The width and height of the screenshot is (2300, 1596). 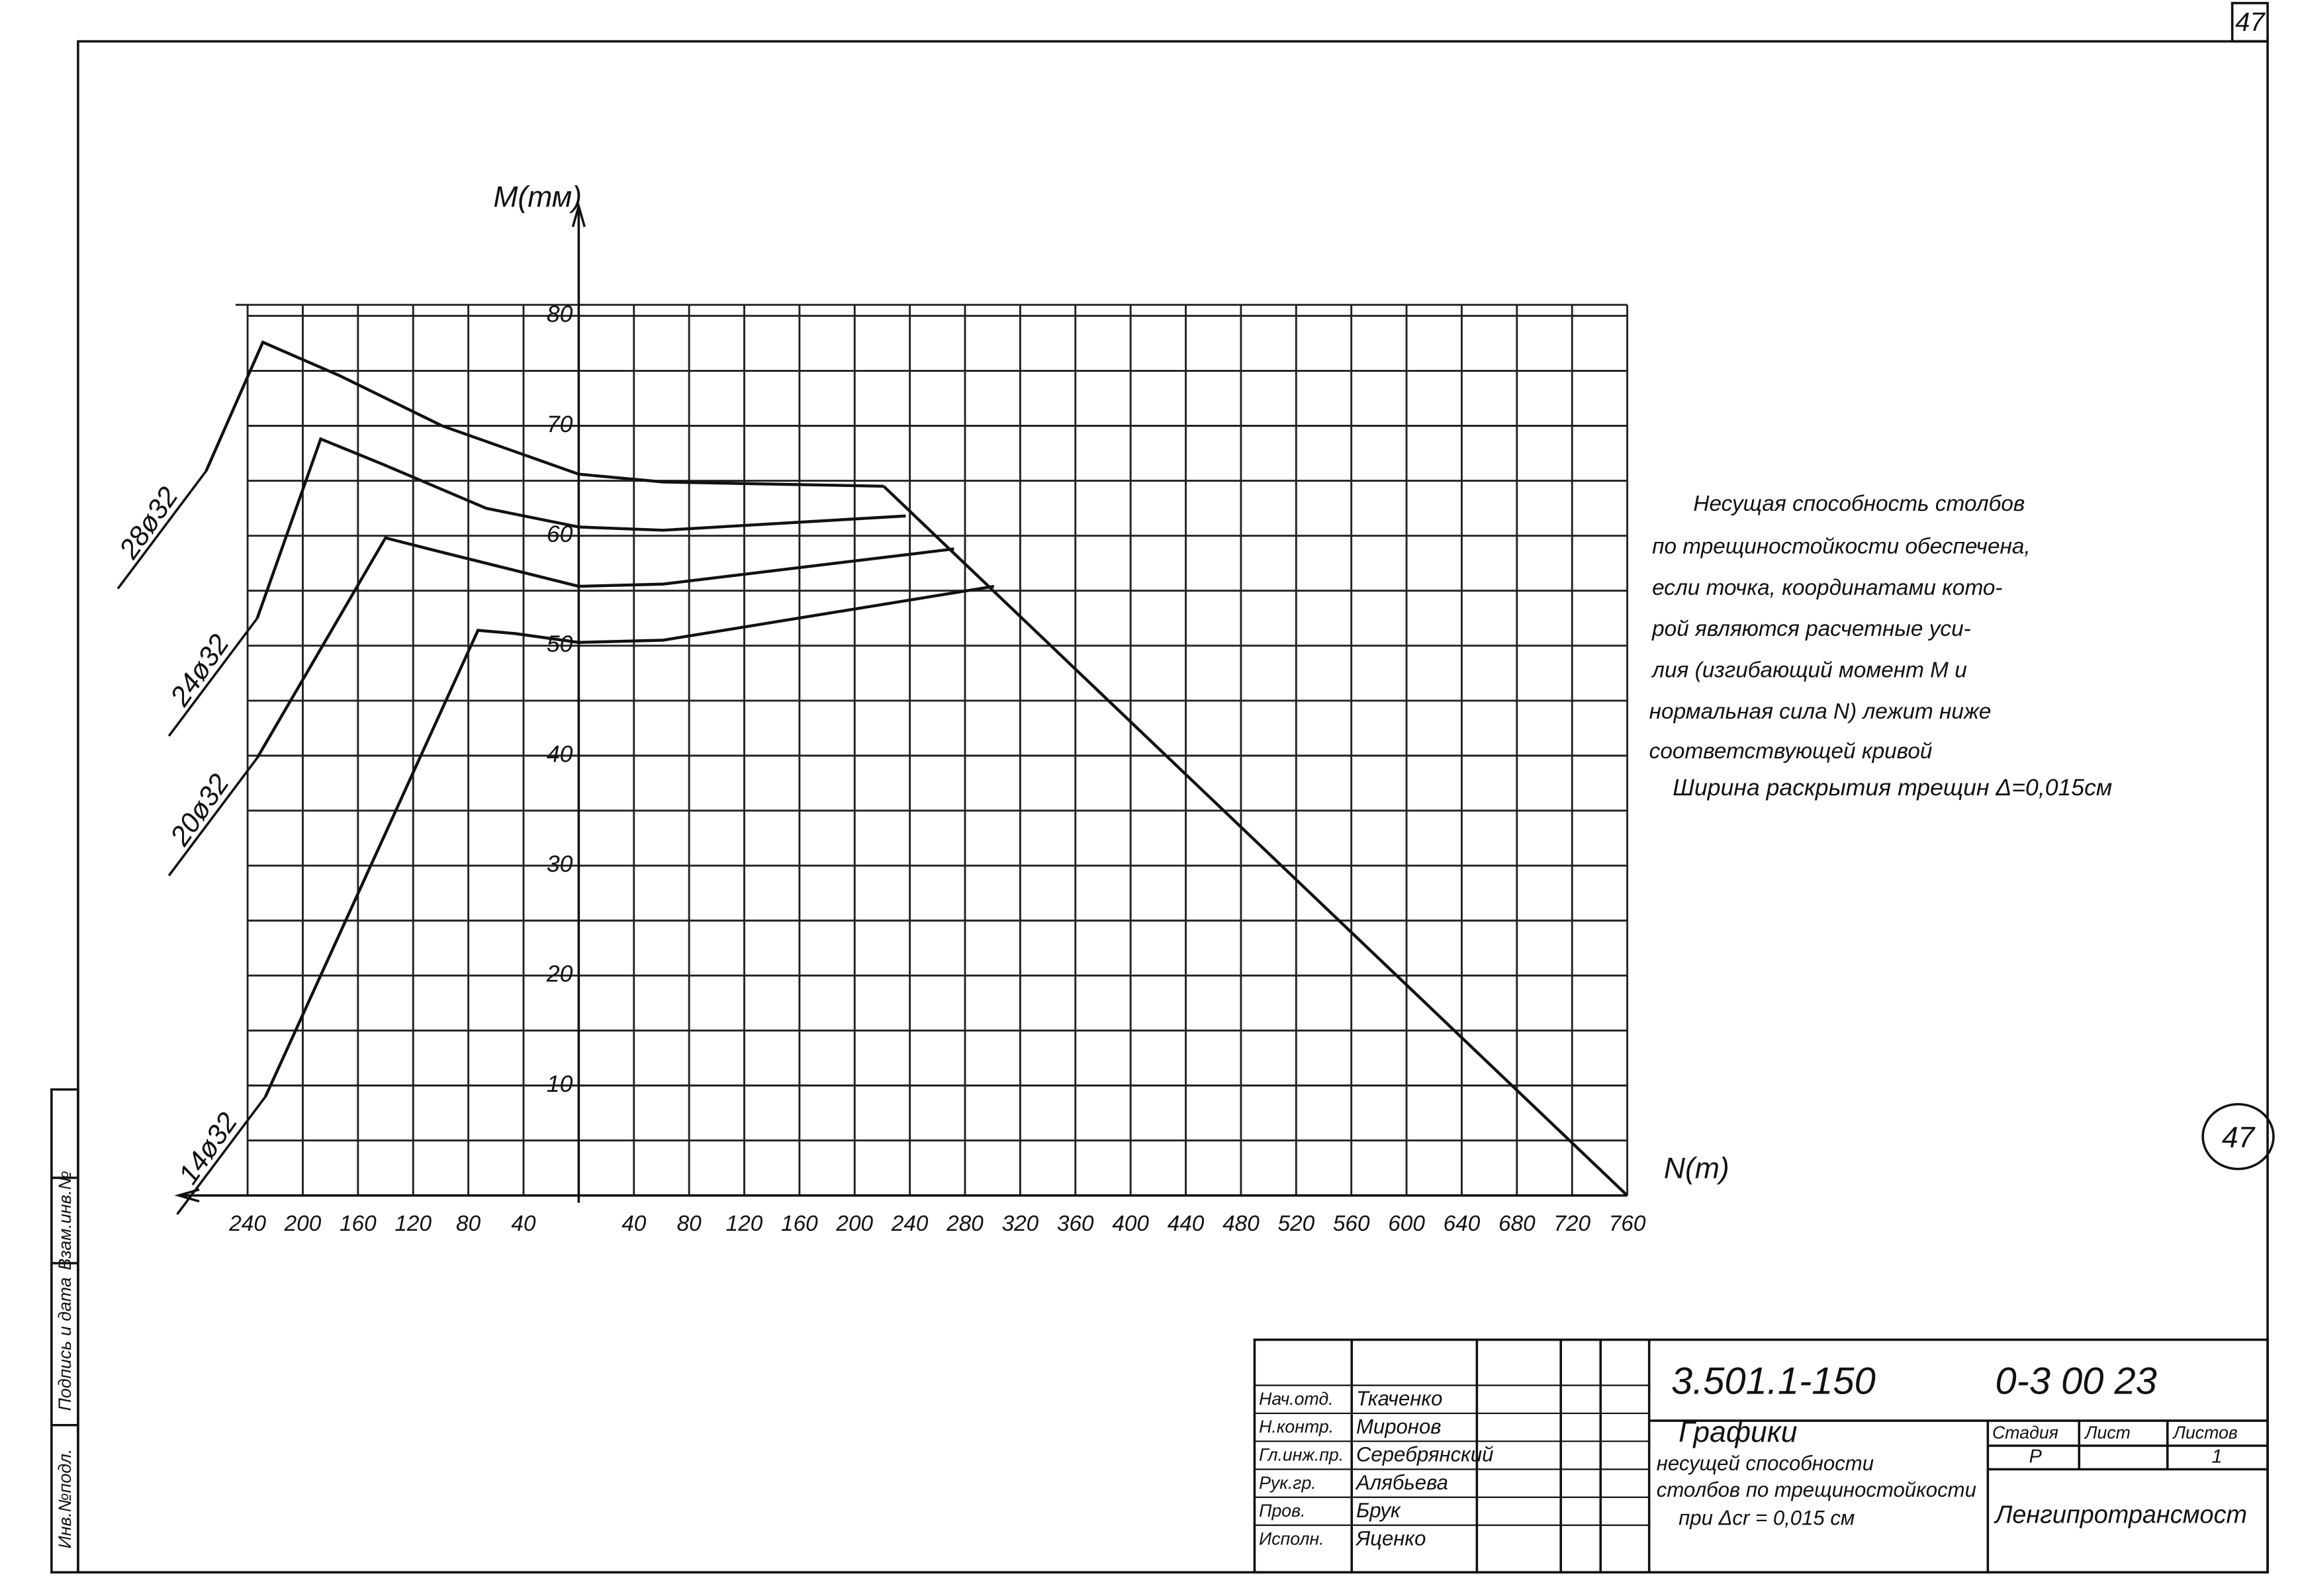 I want to click on tb-header: Стадия, so click(x=2025, y=1432).